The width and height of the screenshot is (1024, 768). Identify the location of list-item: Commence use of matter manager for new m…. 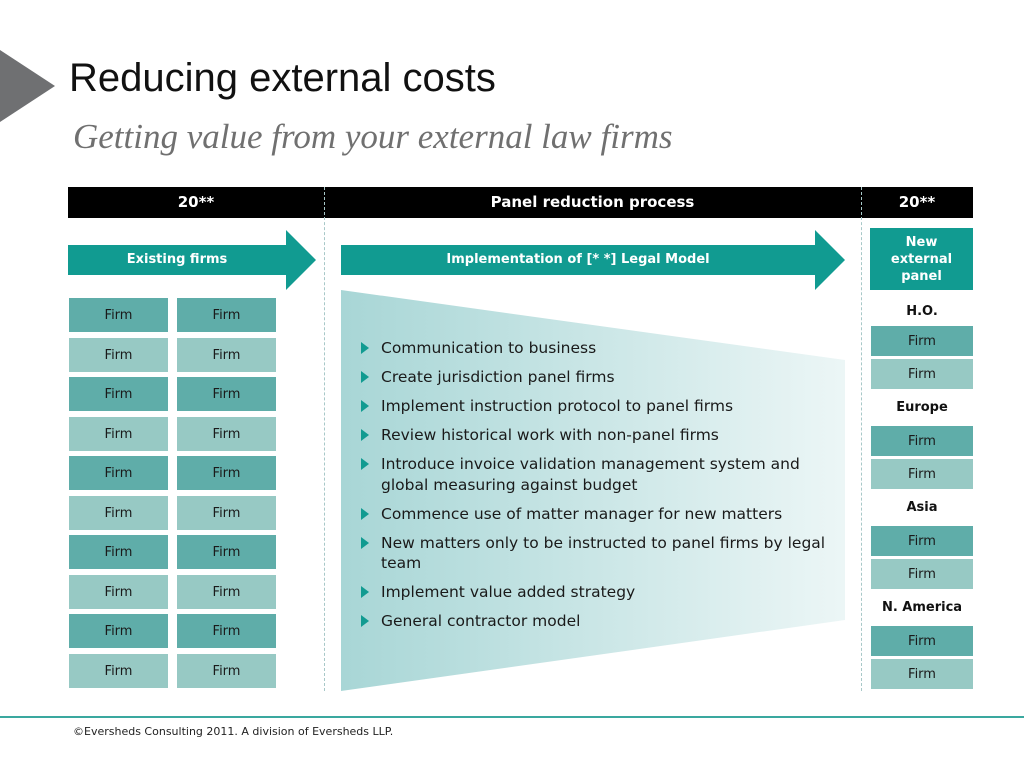
(600, 514).